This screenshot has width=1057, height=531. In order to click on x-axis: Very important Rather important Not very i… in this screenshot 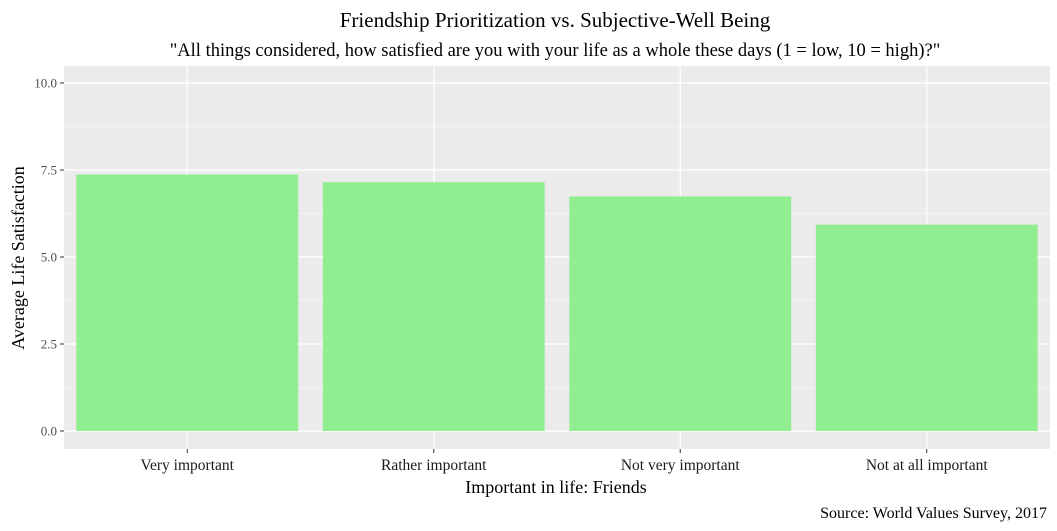, I will do `click(565, 461)`.